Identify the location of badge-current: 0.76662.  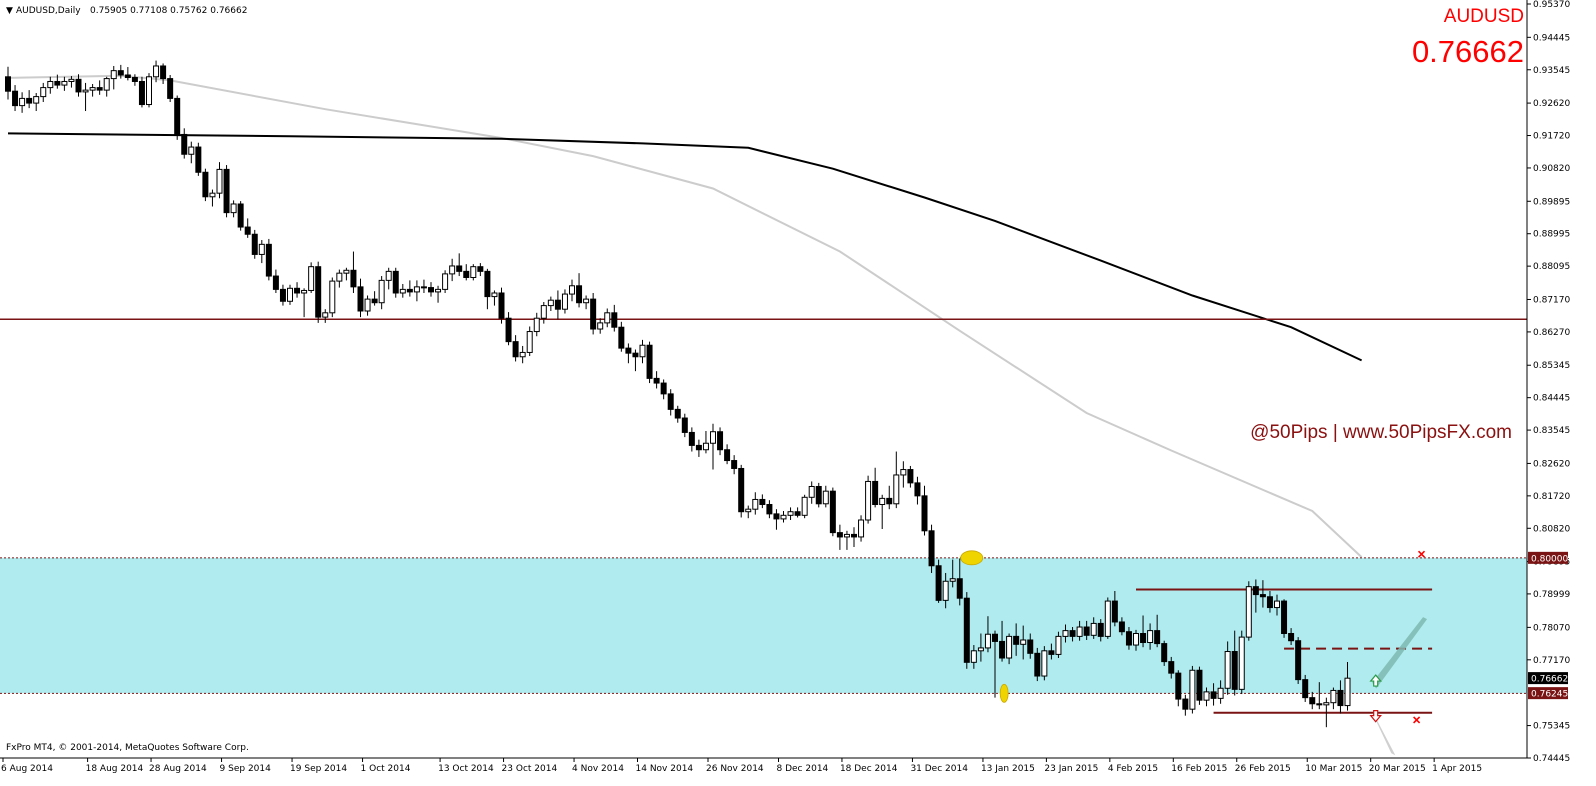
(1548, 678).